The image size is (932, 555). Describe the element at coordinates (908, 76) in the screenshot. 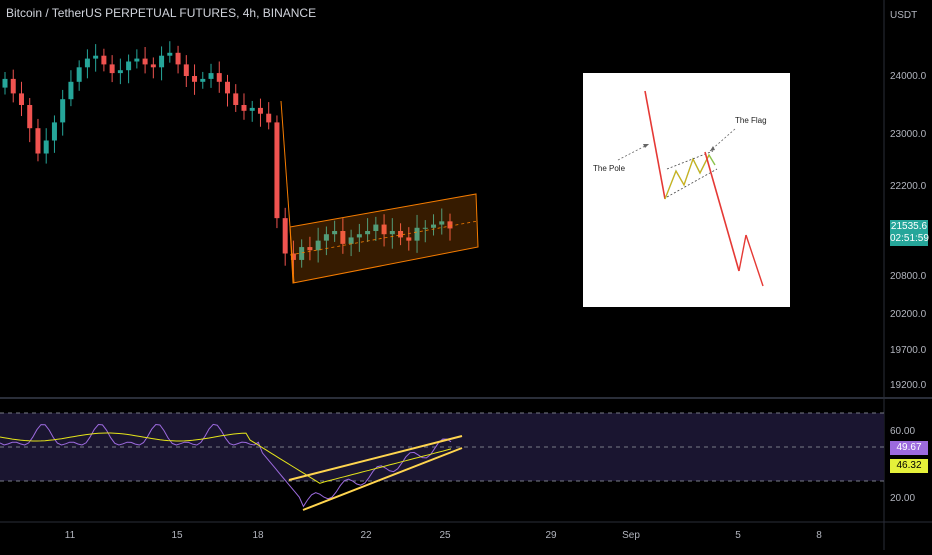

I see `price-tick-label: 24000.0` at that location.